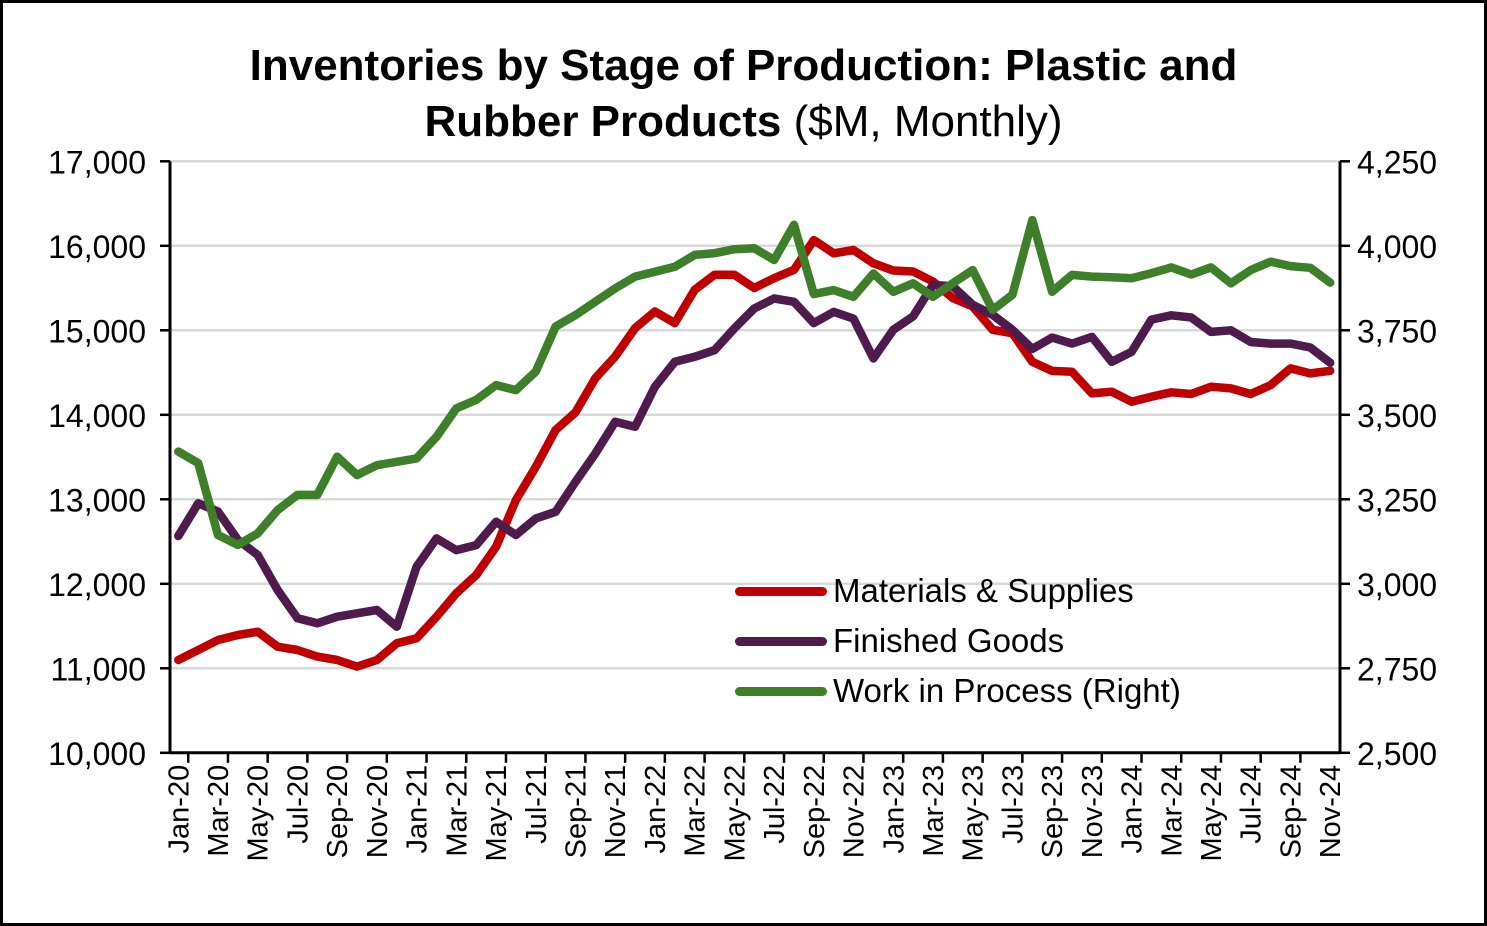  I want to click on x-tick-label: Jul-21, so click(537, 804).